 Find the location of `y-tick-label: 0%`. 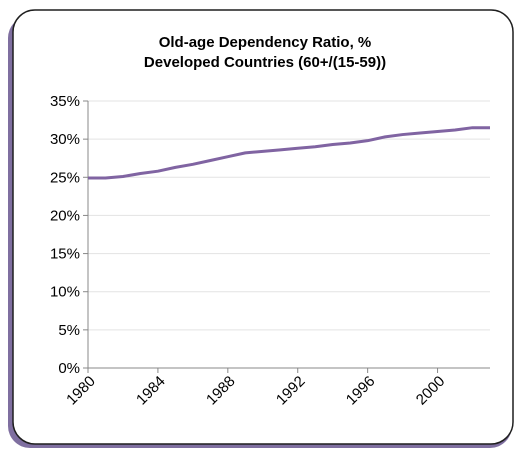

y-tick-label: 0% is located at coordinates (69, 368).